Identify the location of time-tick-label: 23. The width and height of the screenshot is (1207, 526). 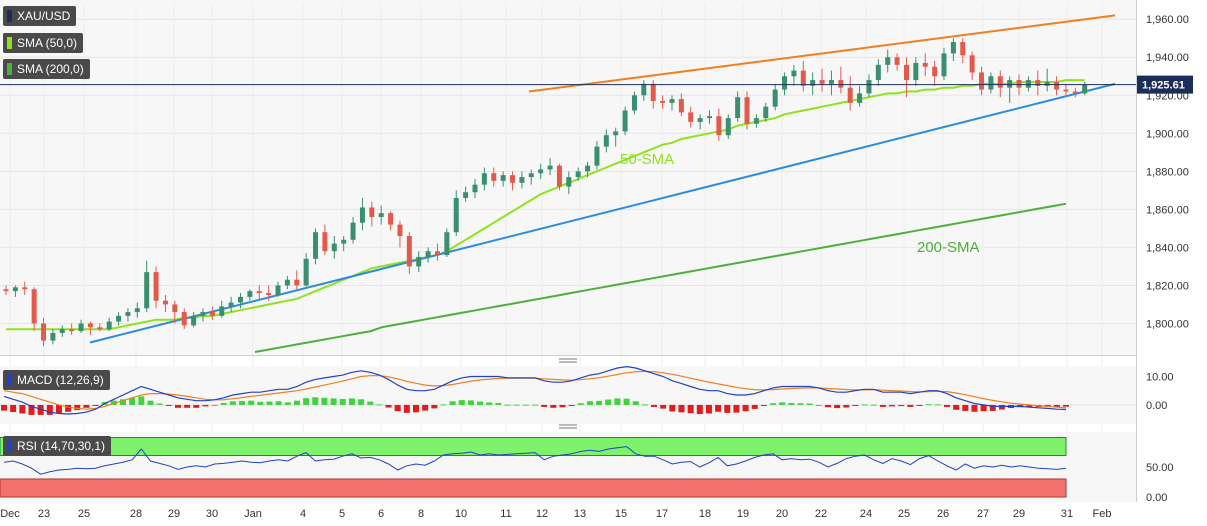
(44, 514).